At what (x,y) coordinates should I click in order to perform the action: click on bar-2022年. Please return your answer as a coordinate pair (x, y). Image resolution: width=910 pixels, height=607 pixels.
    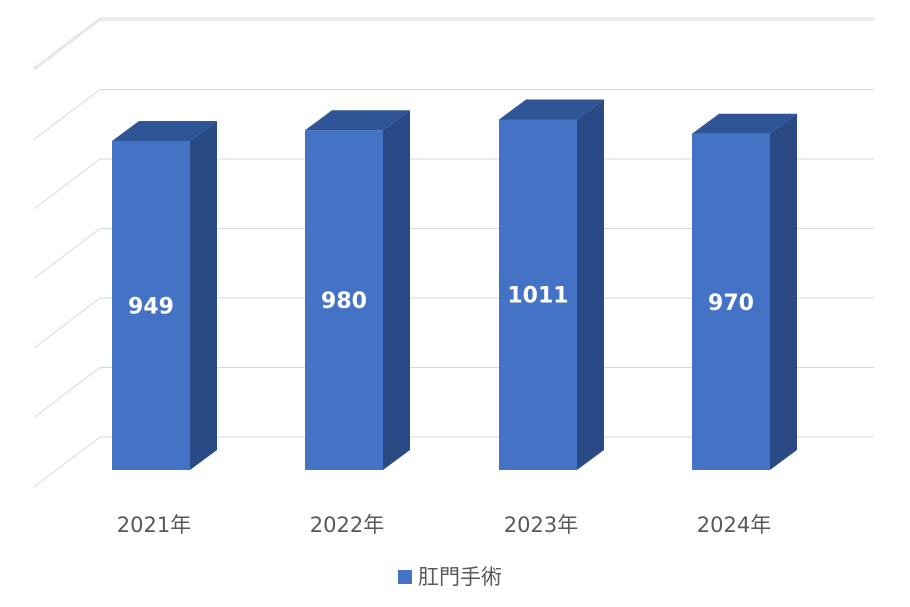
    Looking at the image, I should click on (357, 290).